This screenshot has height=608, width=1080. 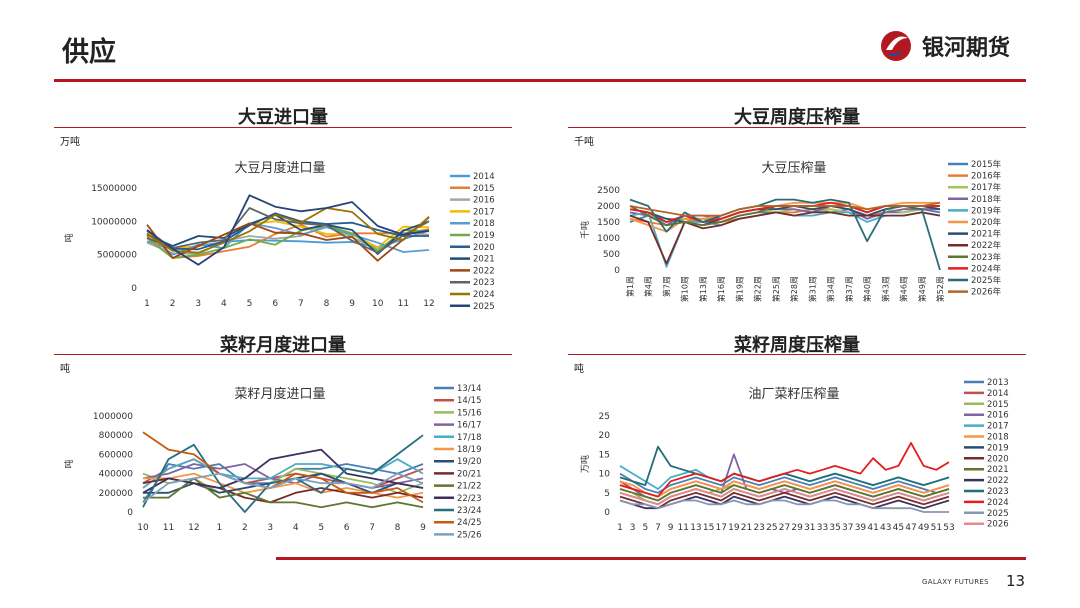 I want to click on series-line-2026年, so click(x=785, y=209).